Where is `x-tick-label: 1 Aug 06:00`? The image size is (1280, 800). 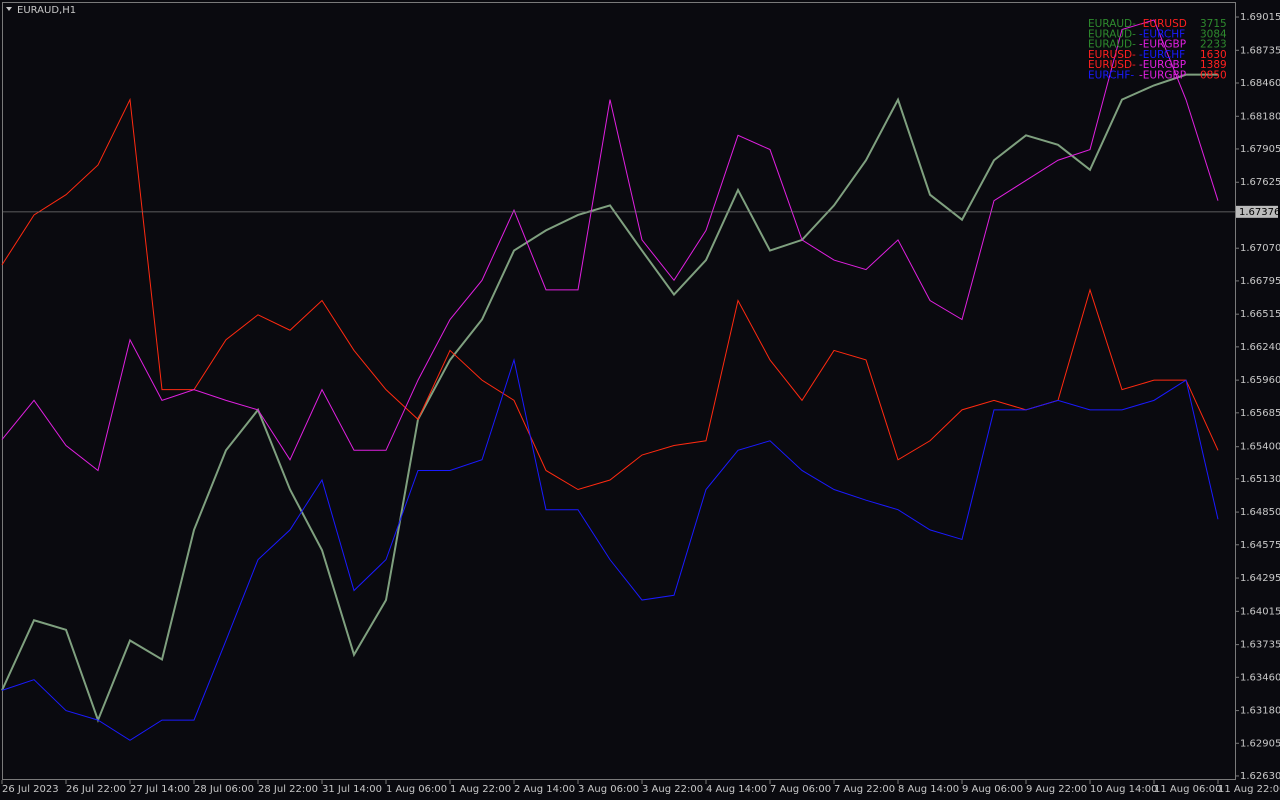 x-tick-label: 1 Aug 06:00 is located at coordinates (416, 789).